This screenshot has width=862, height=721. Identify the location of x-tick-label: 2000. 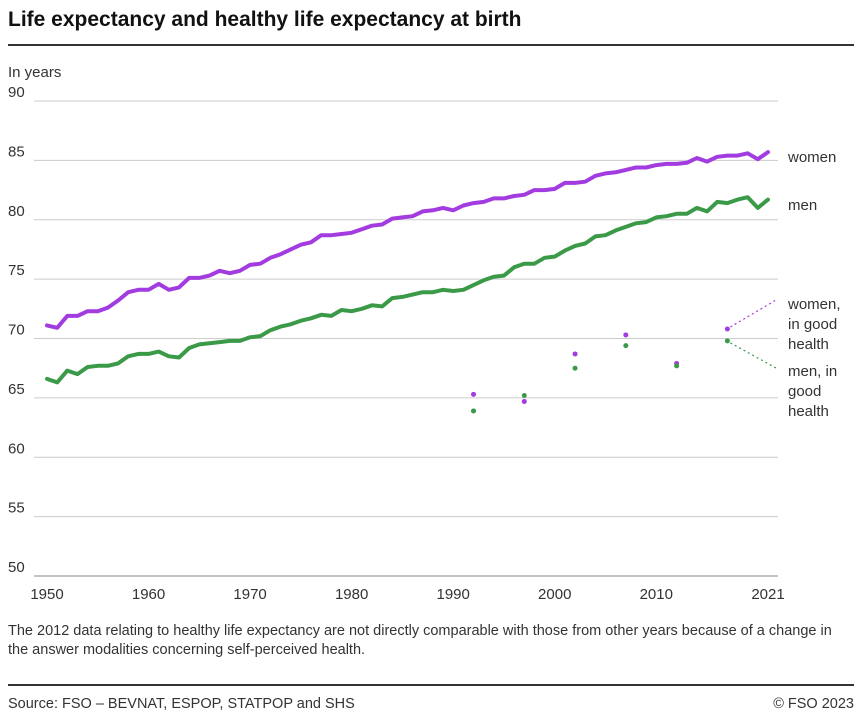
(554, 594).